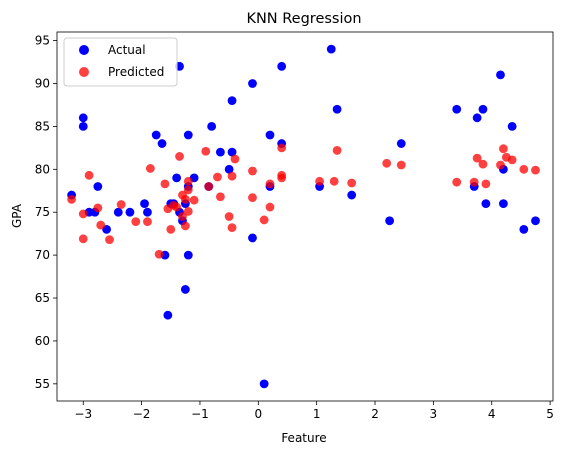 The image size is (562, 455). Describe the element at coordinates (42, 169) in the screenshot. I see `y-tick-label: 80` at that location.